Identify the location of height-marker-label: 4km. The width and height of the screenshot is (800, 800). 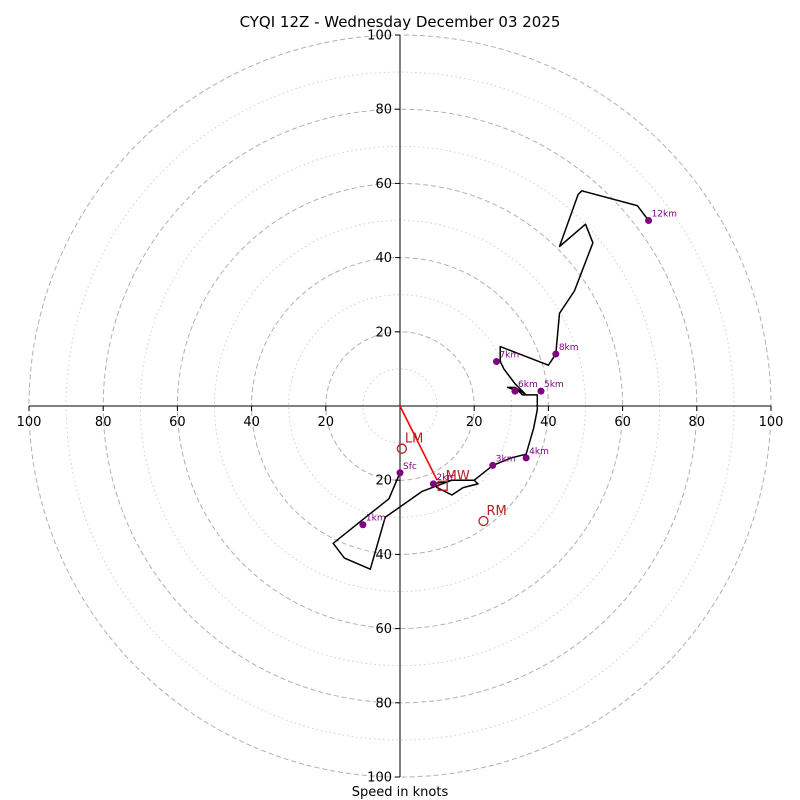
(539, 452).